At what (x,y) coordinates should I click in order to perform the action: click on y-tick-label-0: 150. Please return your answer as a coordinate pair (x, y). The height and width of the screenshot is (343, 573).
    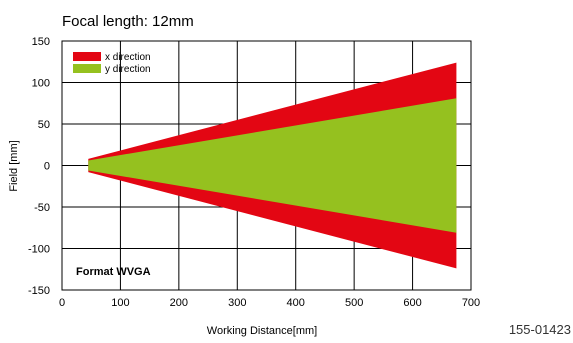
    Looking at the image, I should click on (41, 42).